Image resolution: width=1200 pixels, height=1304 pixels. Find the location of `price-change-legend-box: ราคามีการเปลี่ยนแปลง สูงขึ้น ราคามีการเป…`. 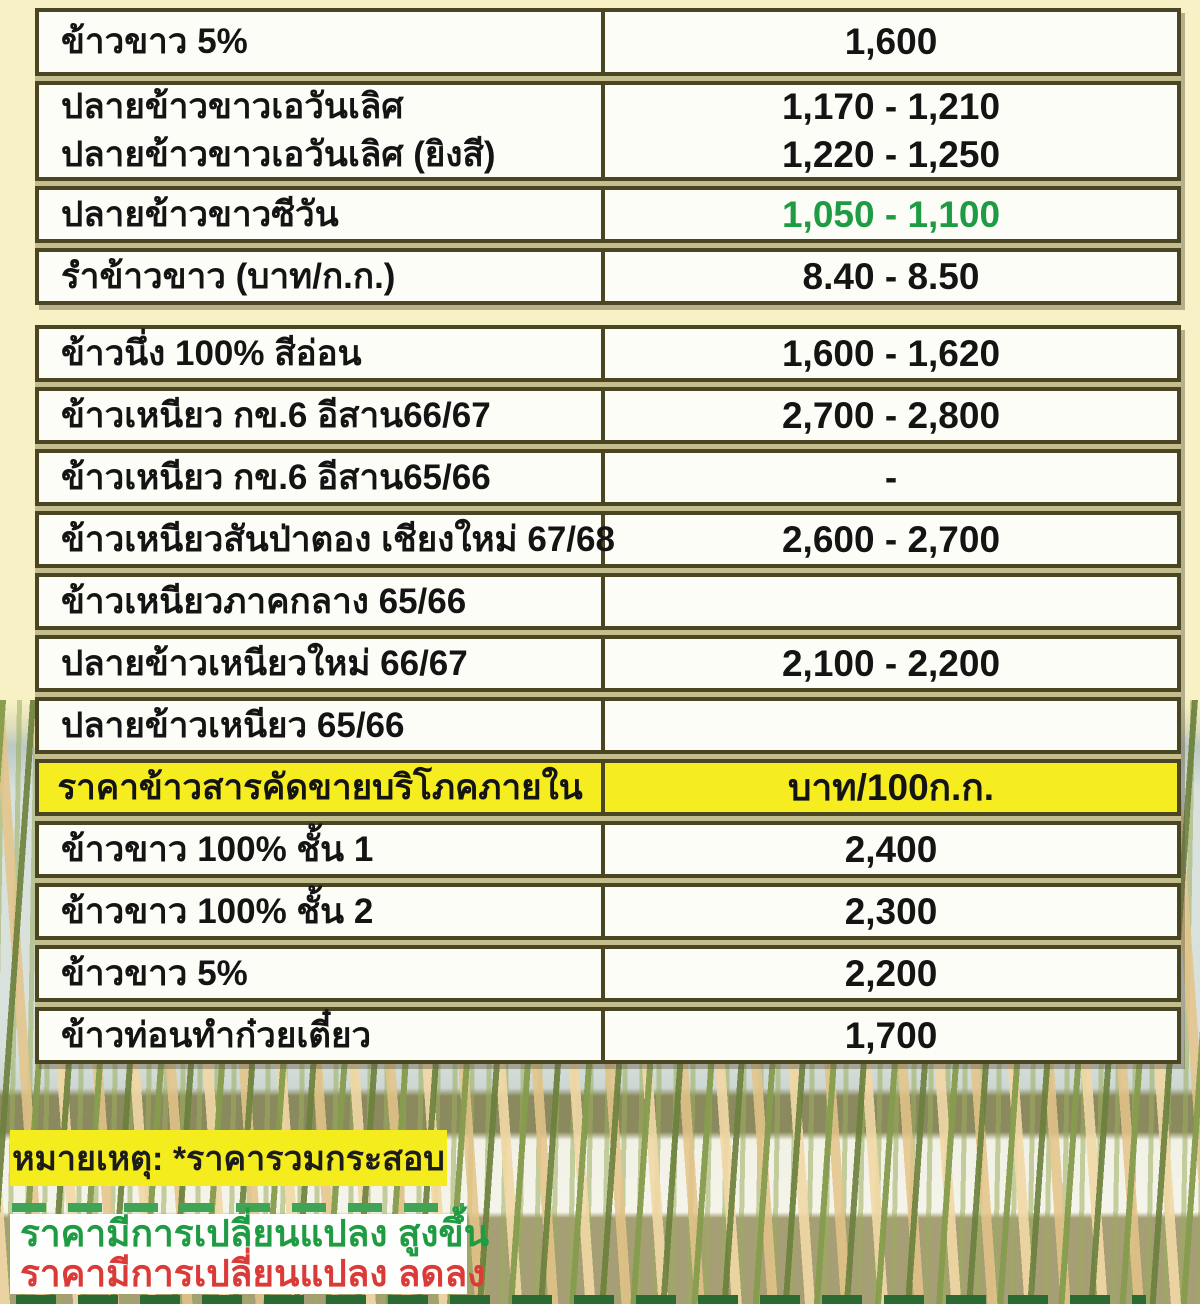

price-change-legend-box: ราคามีการเปลี่ยนแปลง สูงขึ้น ราคามีการเป… is located at coordinates (249, 1253).